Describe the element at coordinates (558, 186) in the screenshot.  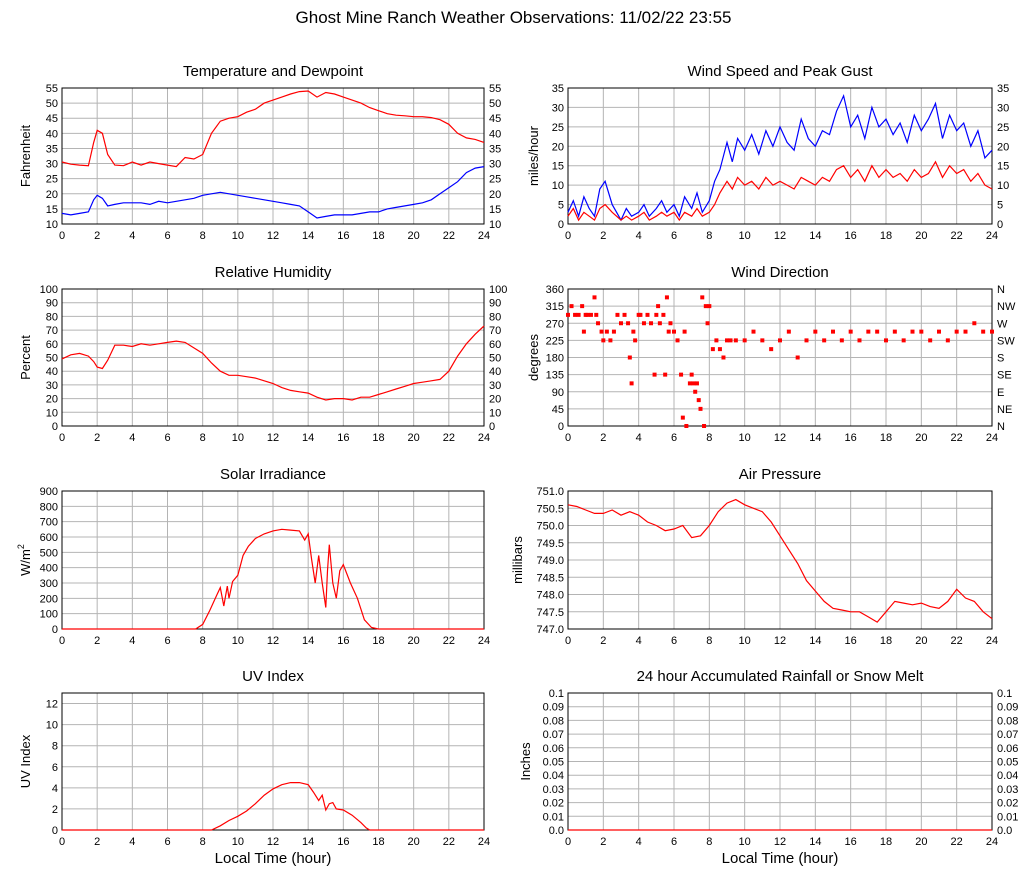
I see `wind-ytick-label: 10` at that location.